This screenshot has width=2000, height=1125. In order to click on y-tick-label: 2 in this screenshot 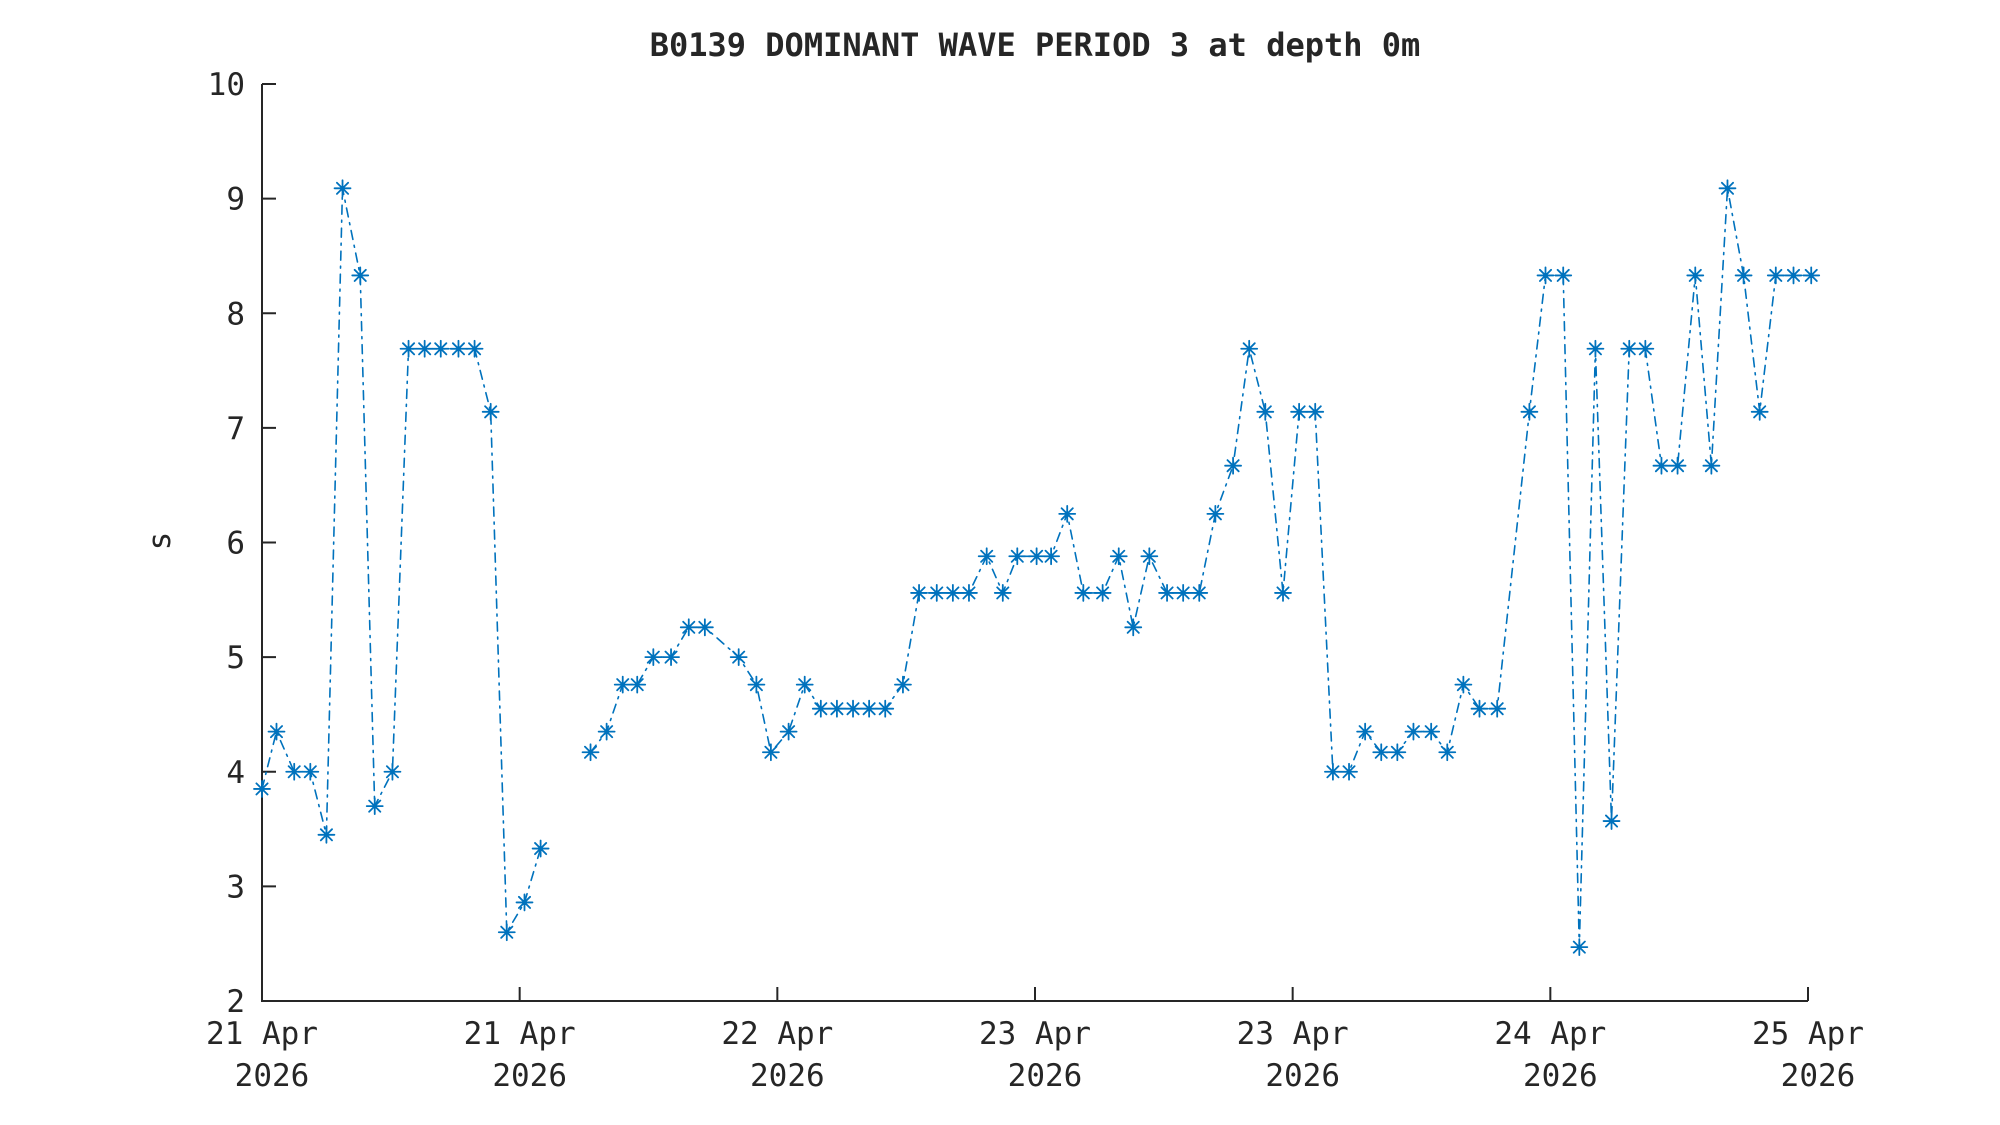, I will do `click(235, 1002)`.